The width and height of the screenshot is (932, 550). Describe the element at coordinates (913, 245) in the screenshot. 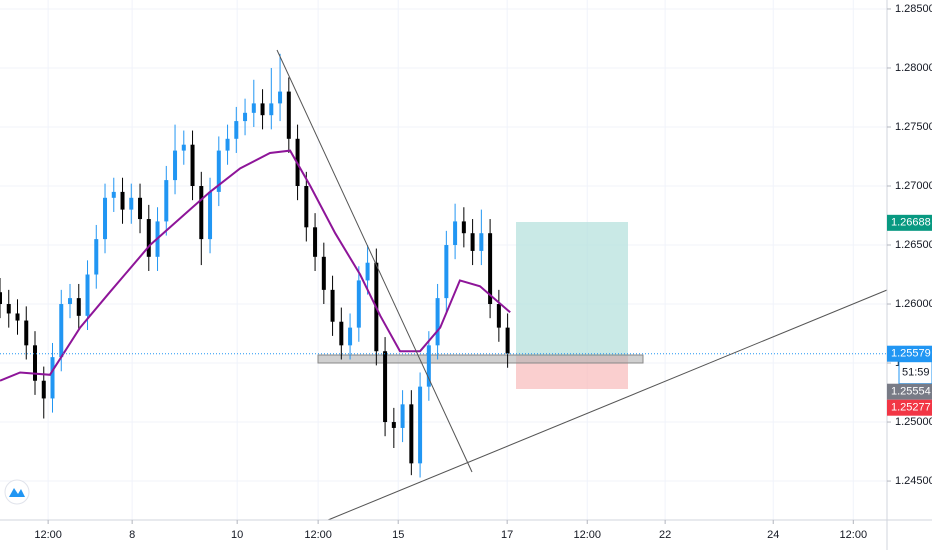

I see `y-tick-label: 1.26500` at that location.